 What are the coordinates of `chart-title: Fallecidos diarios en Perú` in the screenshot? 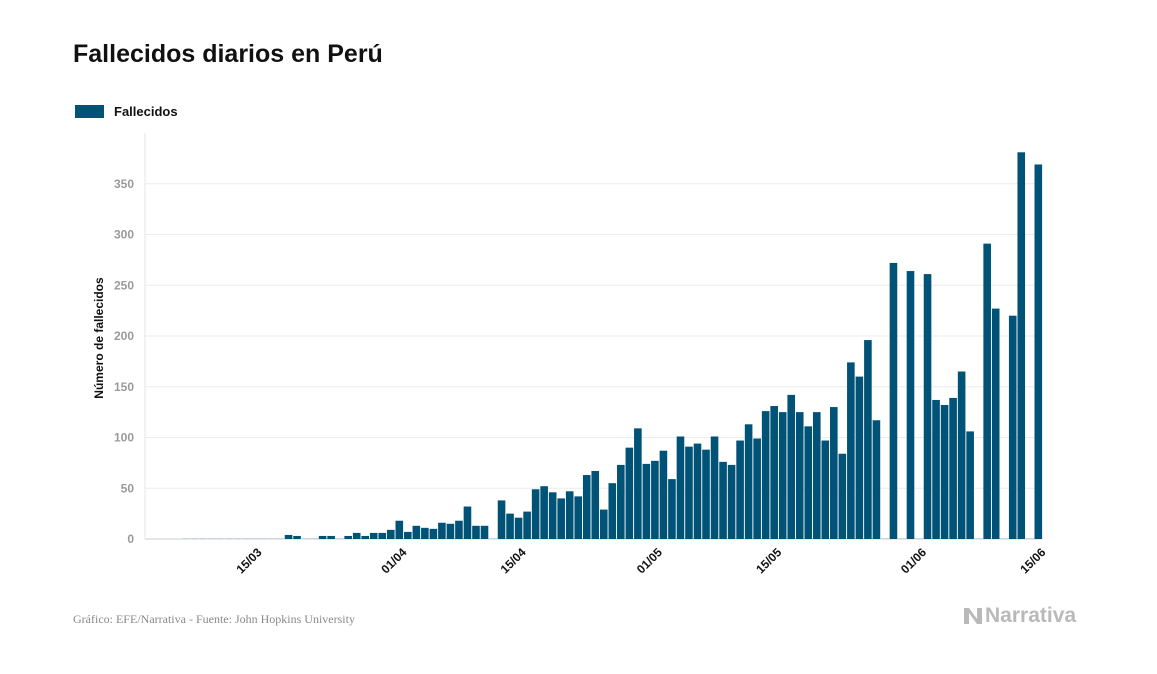 It's located at (228, 54).